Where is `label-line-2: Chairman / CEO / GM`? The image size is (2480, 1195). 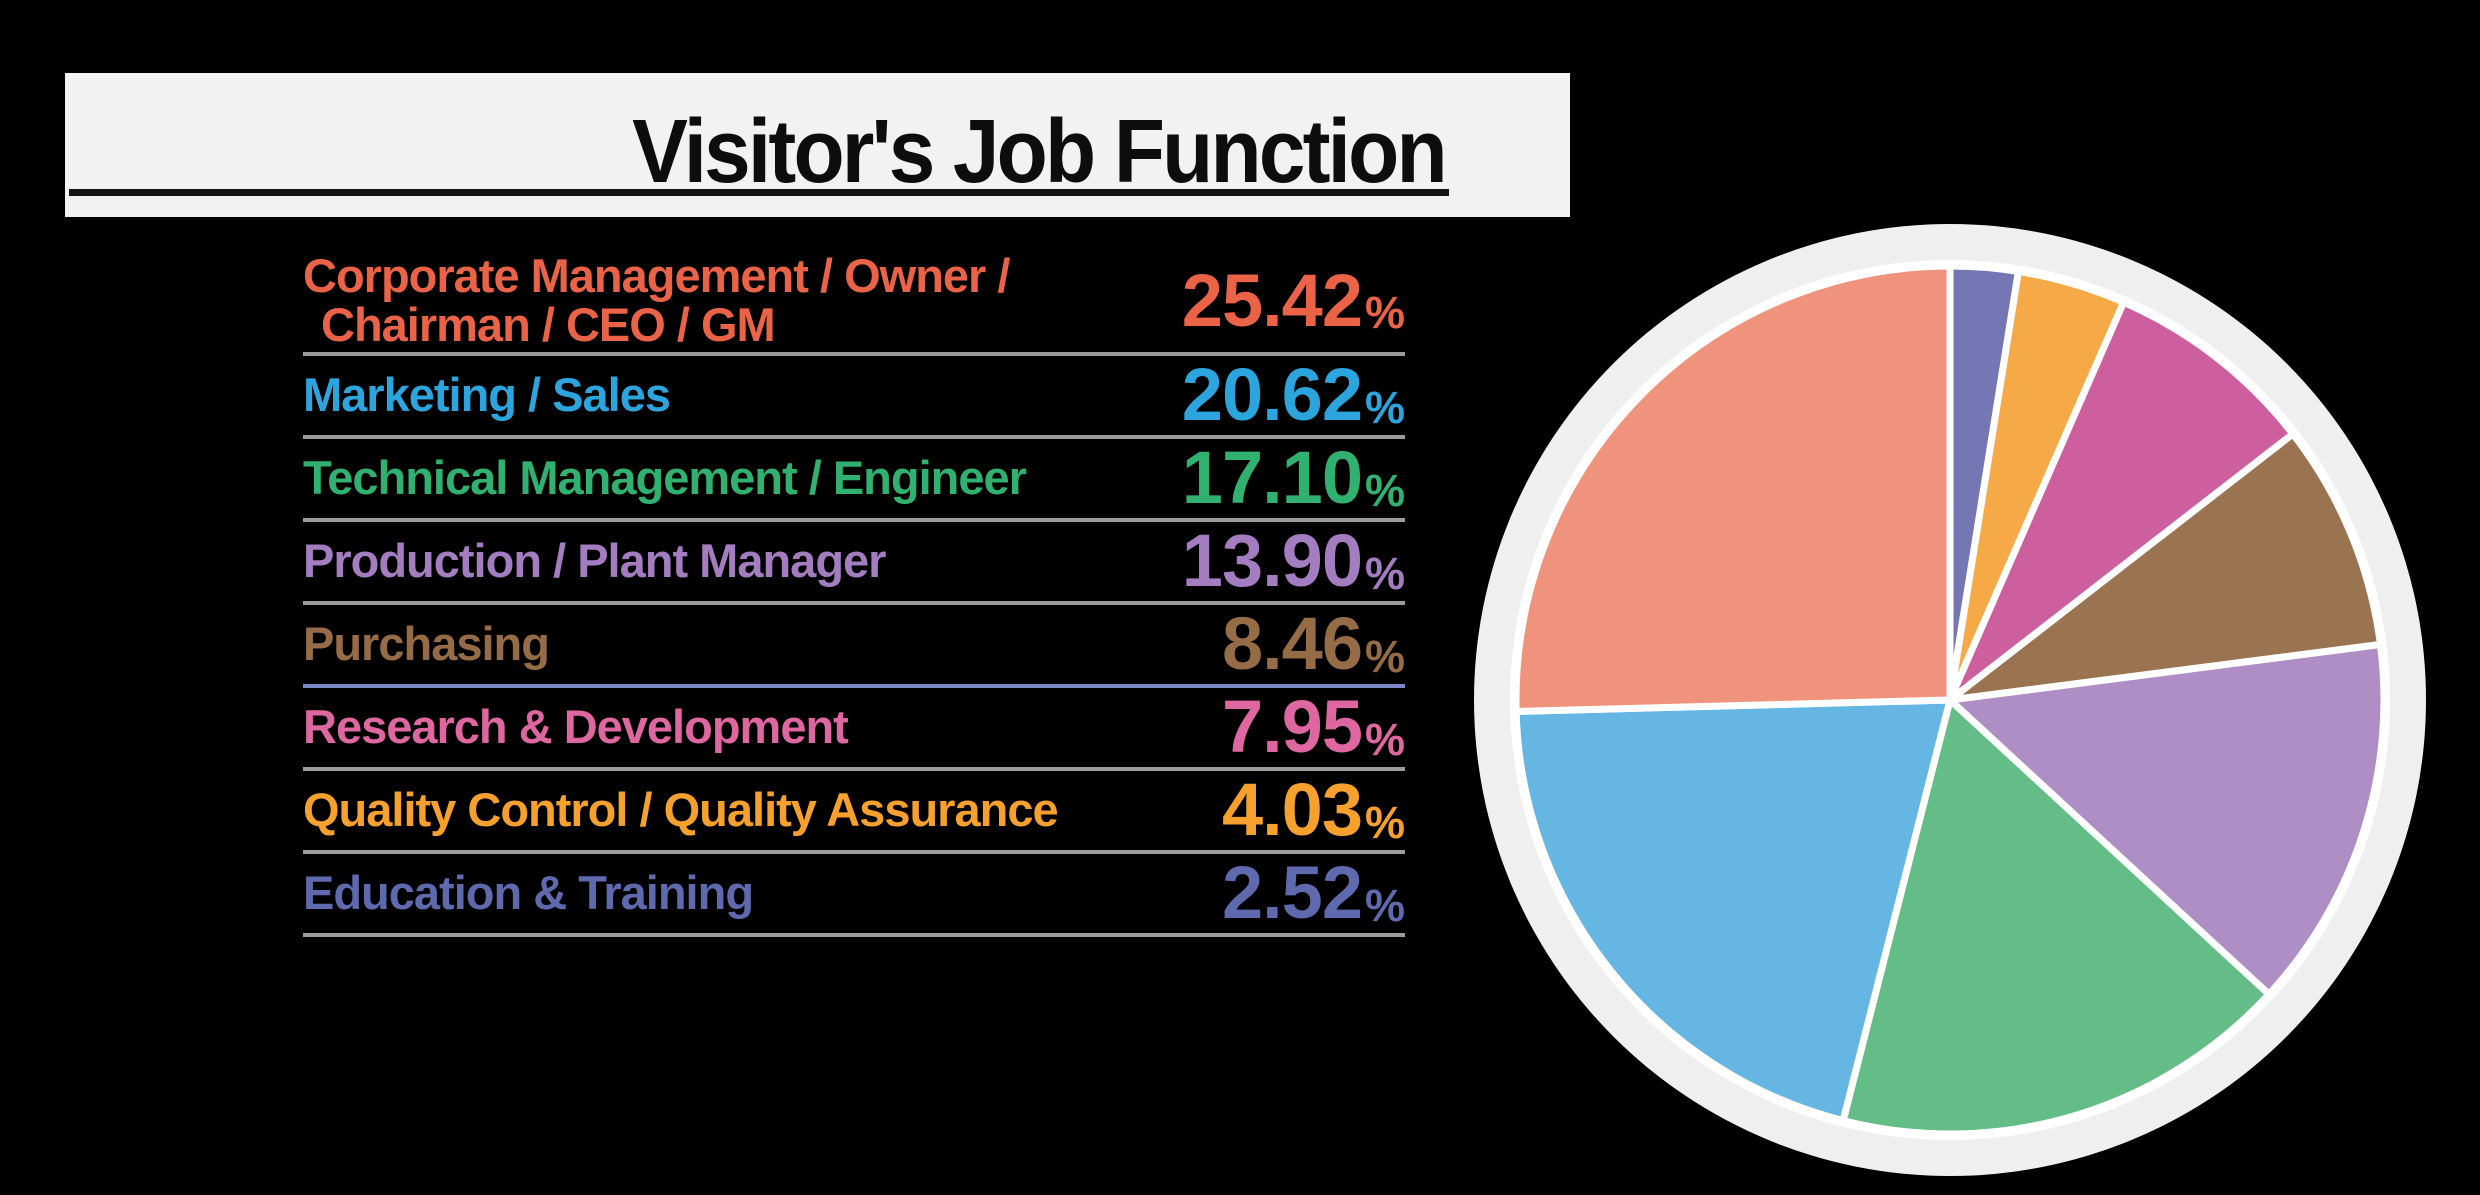
label-line-2: Chairman / CEO / GM is located at coordinates (548, 324).